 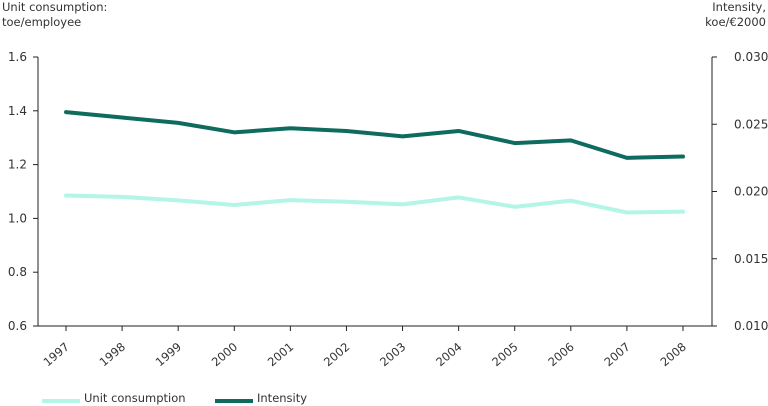 I want to click on x-tick-label: 1997, so click(x=55, y=355).